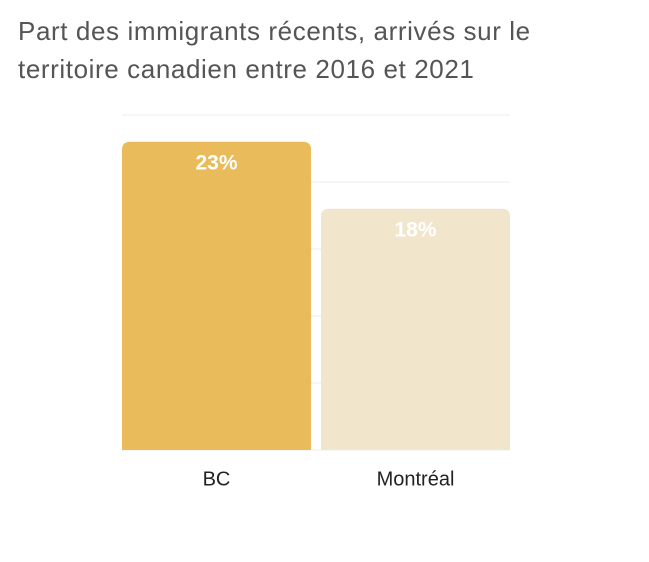 The height and width of the screenshot is (562, 649). Describe the element at coordinates (217, 479) in the screenshot. I see `x-tick-label: BC` at that location.